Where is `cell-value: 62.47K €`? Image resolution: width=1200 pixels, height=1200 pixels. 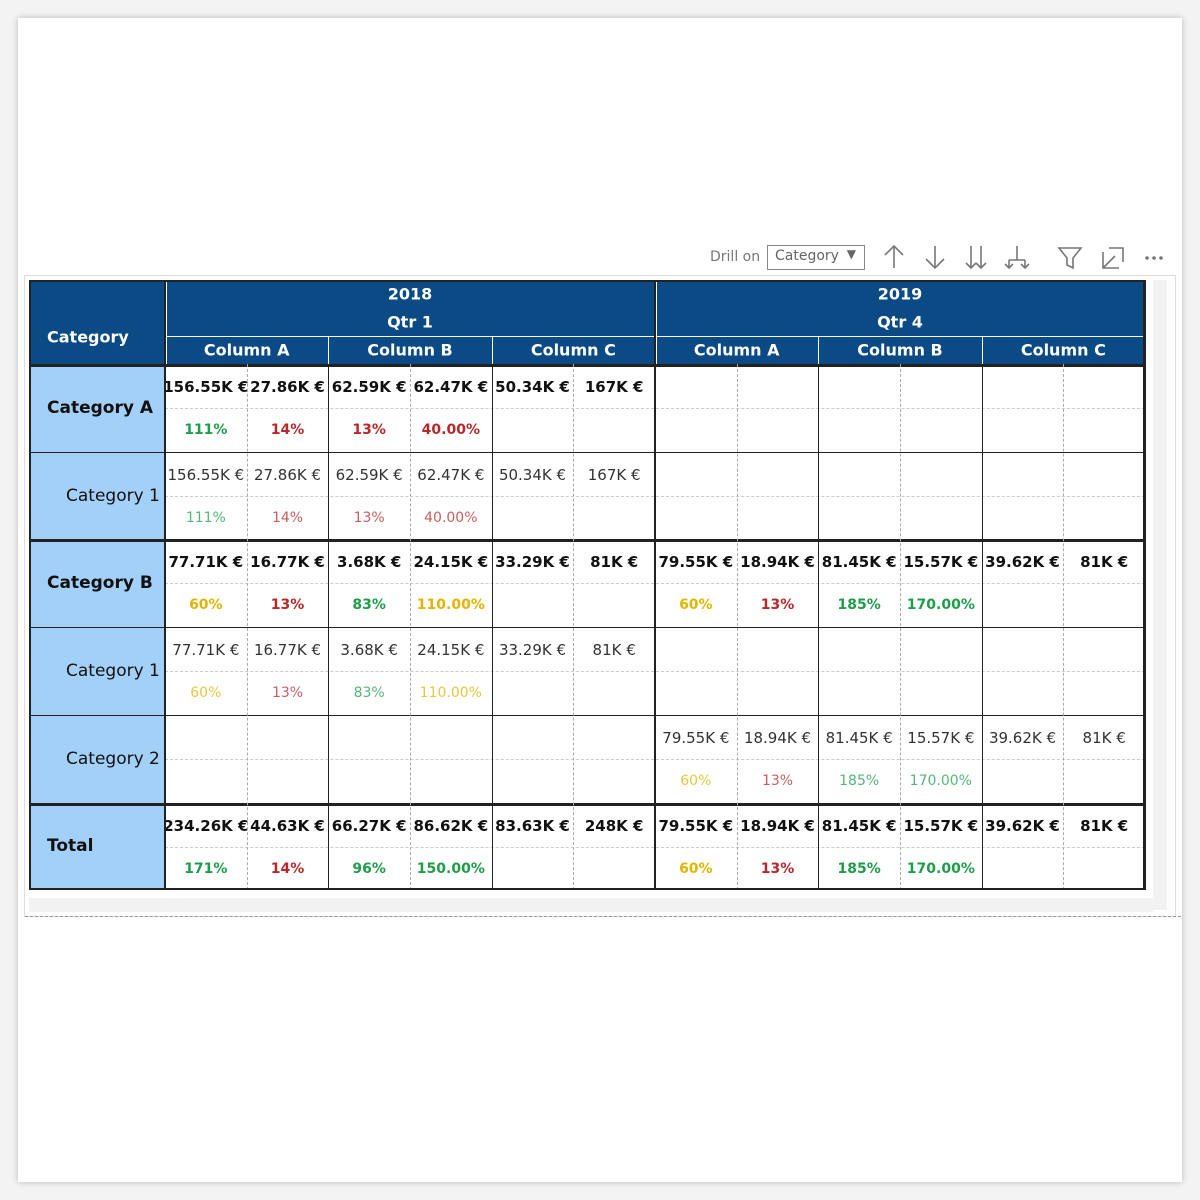
cell-value: 62.47K € is located at coordinates (451, 474).